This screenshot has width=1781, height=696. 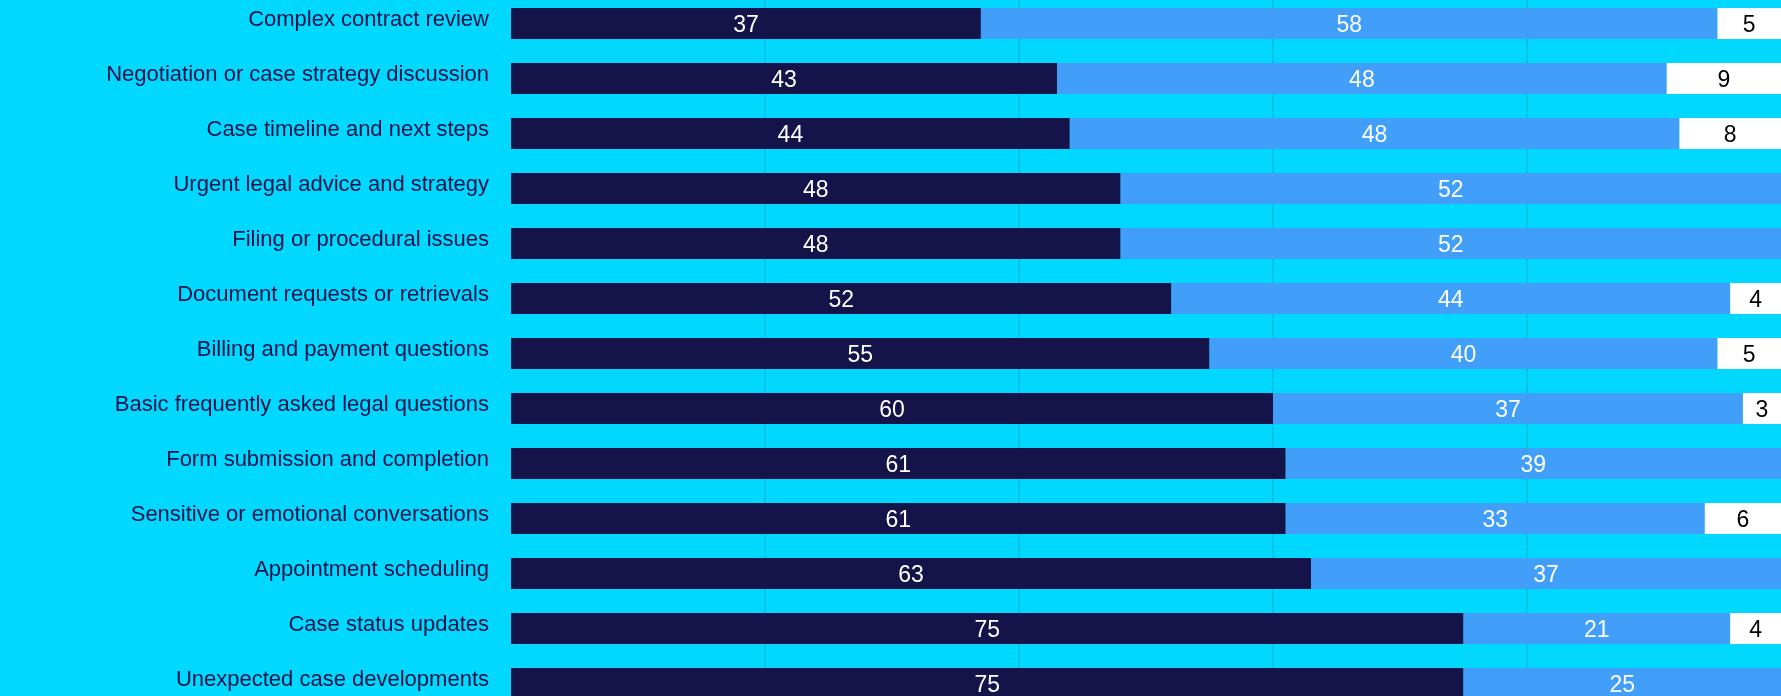 I want to click on data-label: 43, so click(x=784, y=78).